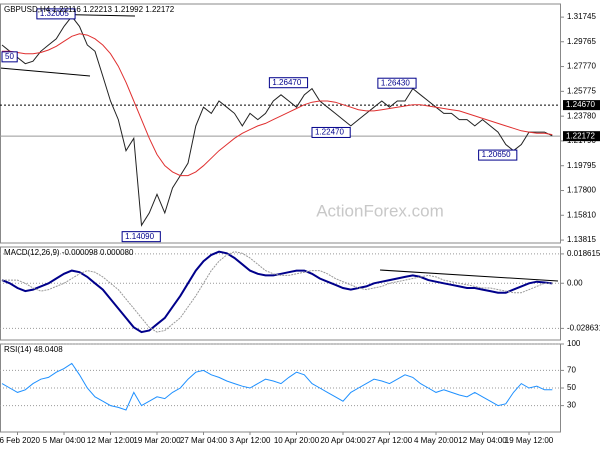 The width and height of the screenshot is (600, 450). I want to click on y-tick-label: 30, so click(571, 405).